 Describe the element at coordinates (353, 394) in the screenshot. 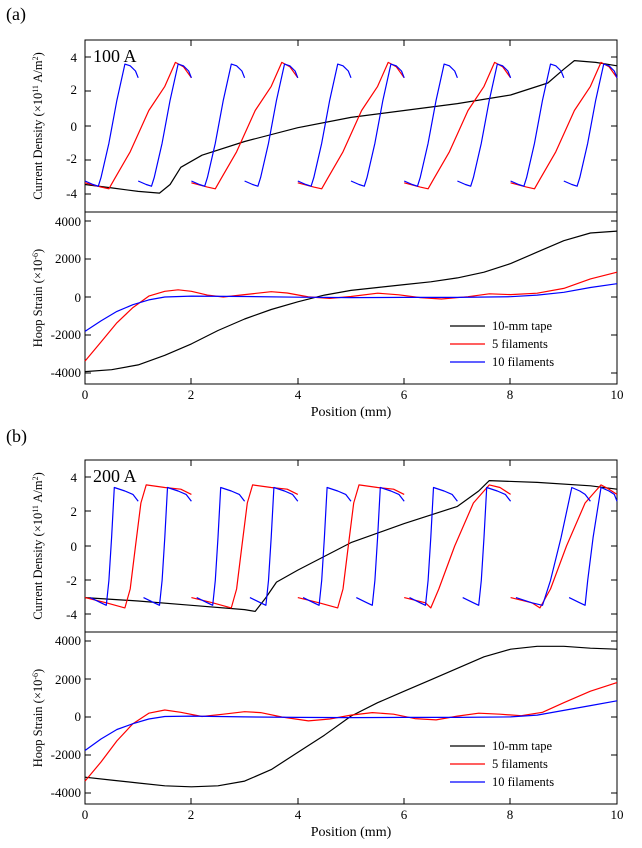

I see `x-tick-labels: 0 2 4 6 8 10` at that location.